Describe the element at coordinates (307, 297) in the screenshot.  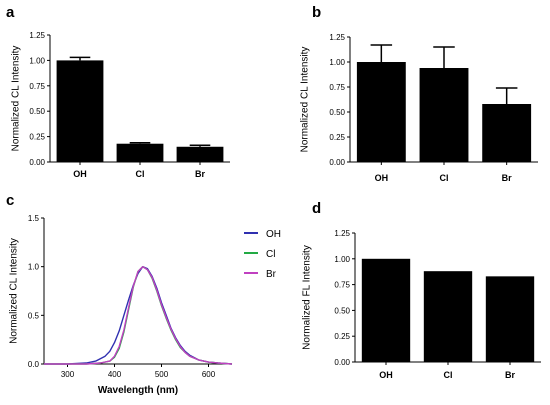
I see `y-axis-label: Normalized FL Intensity` at that location.